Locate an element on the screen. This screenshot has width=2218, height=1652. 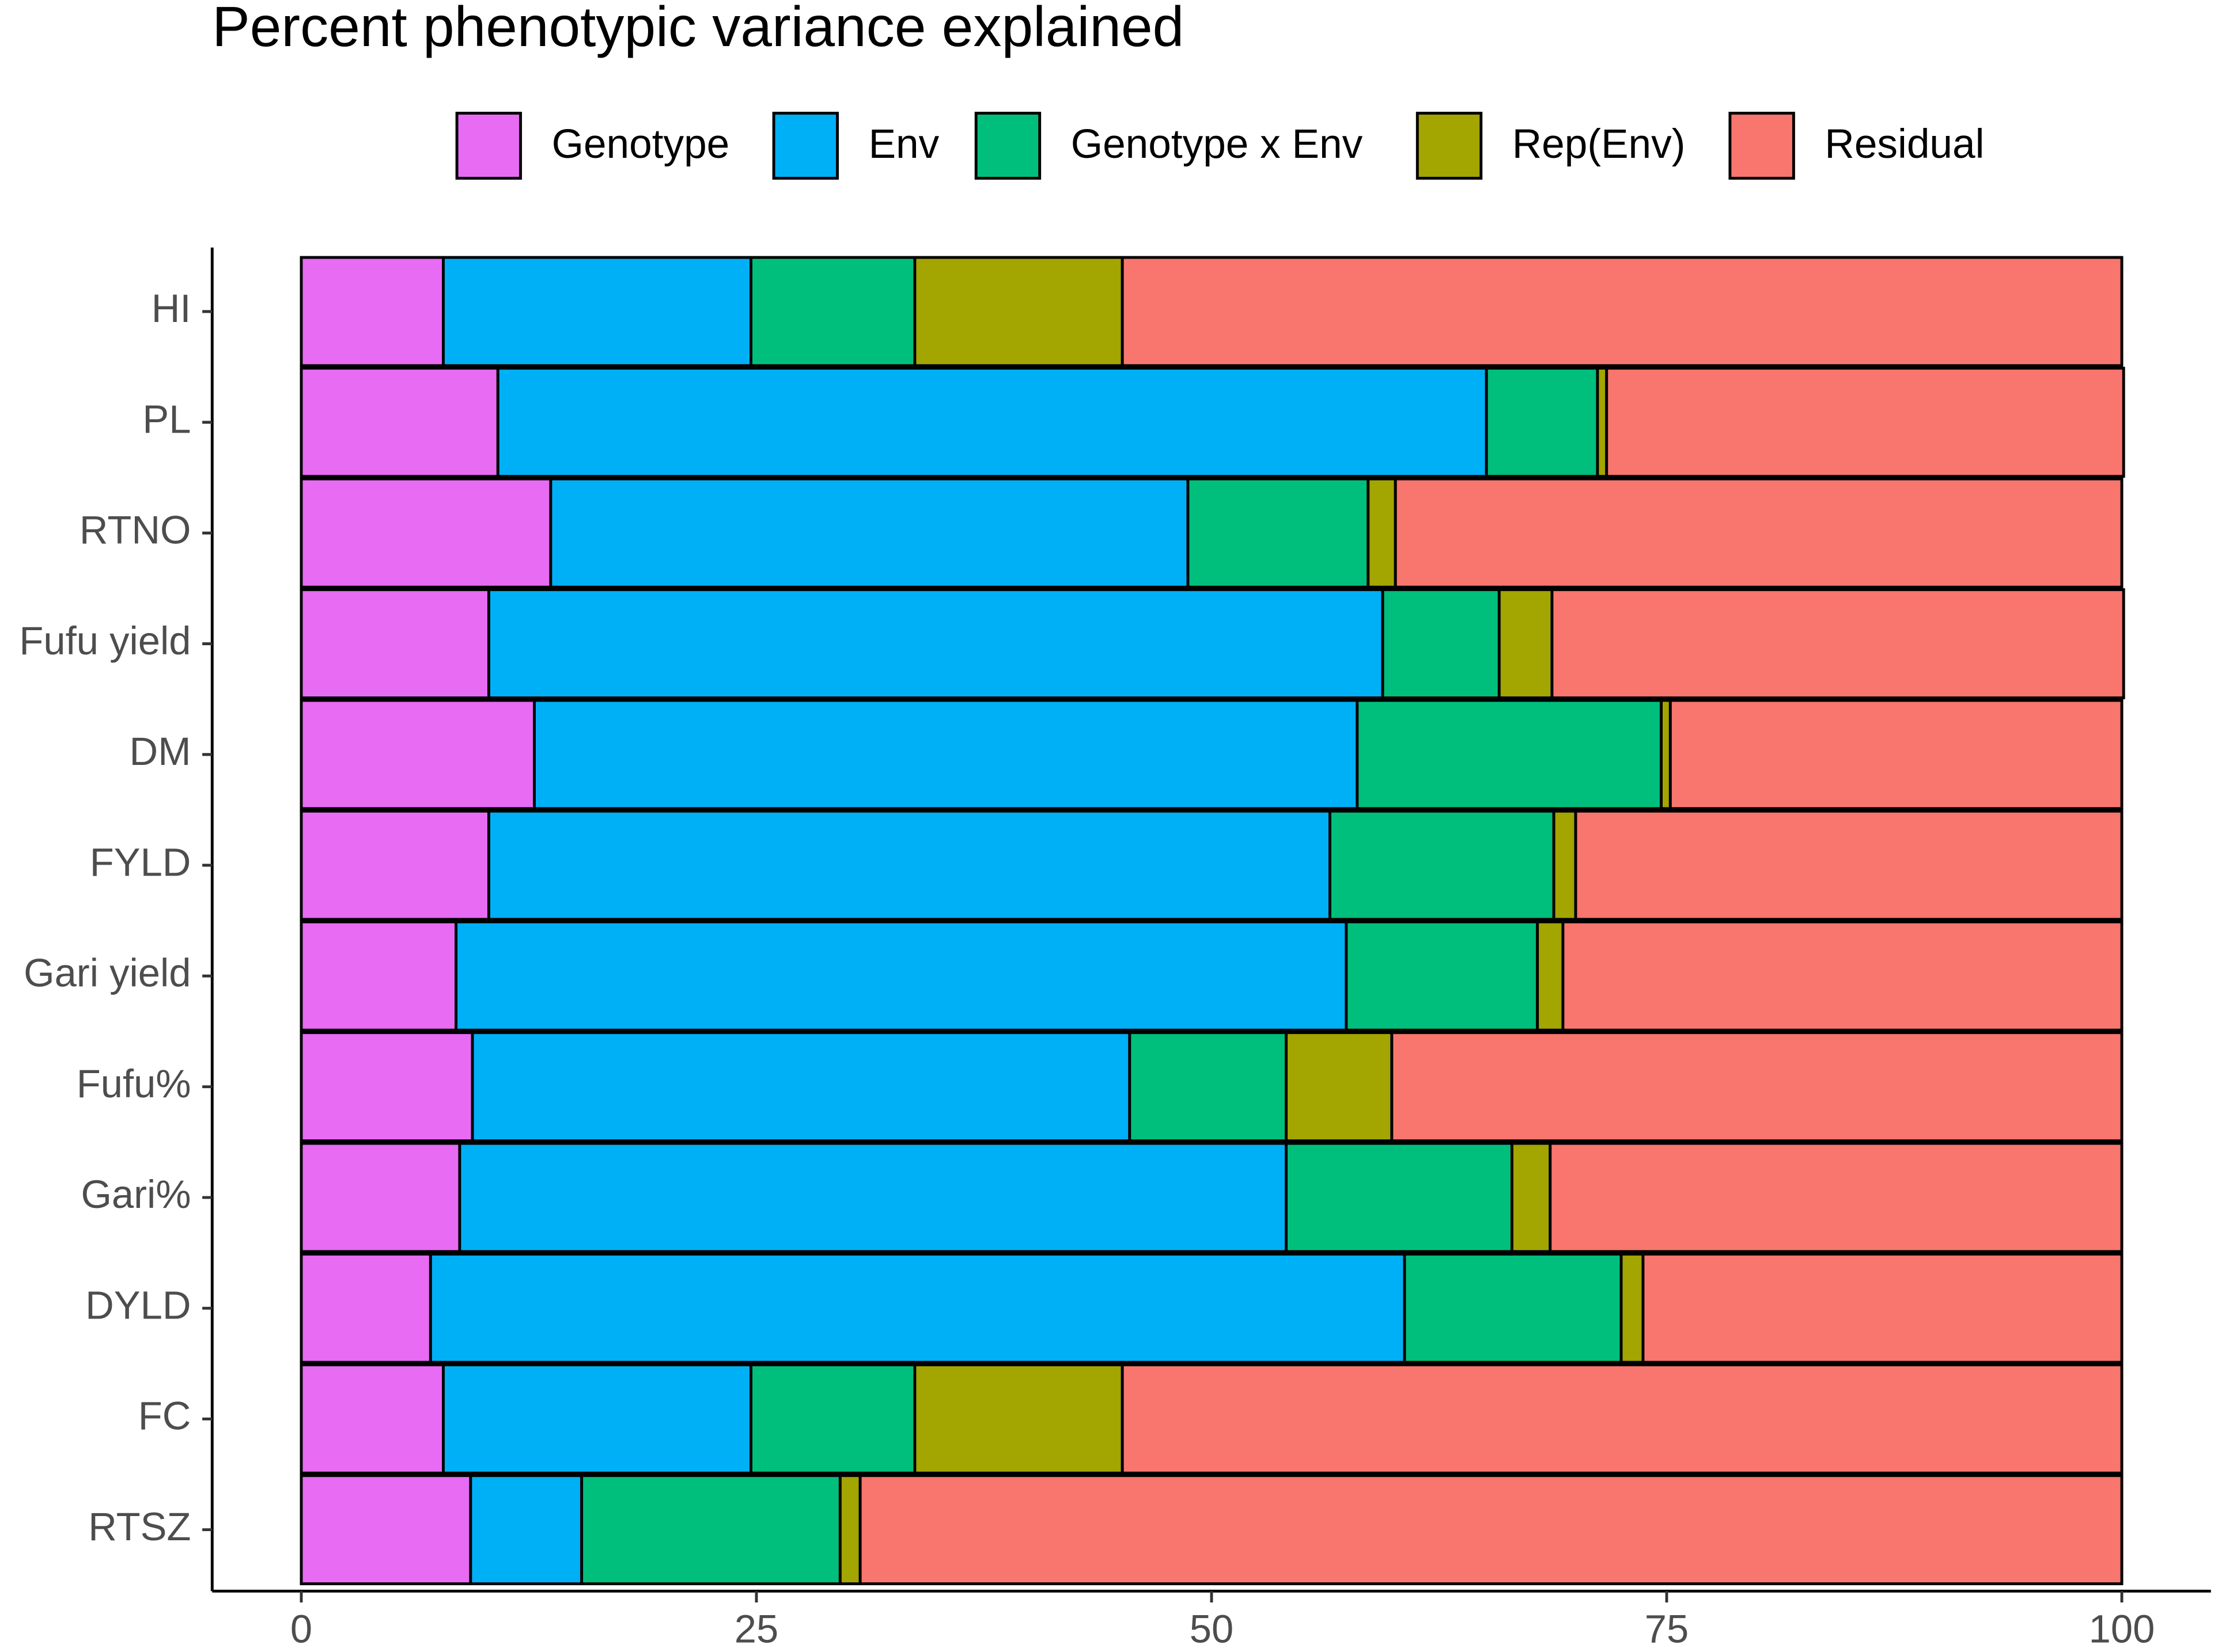
y-tick-label: FC is located at coordinates (164, 1416).